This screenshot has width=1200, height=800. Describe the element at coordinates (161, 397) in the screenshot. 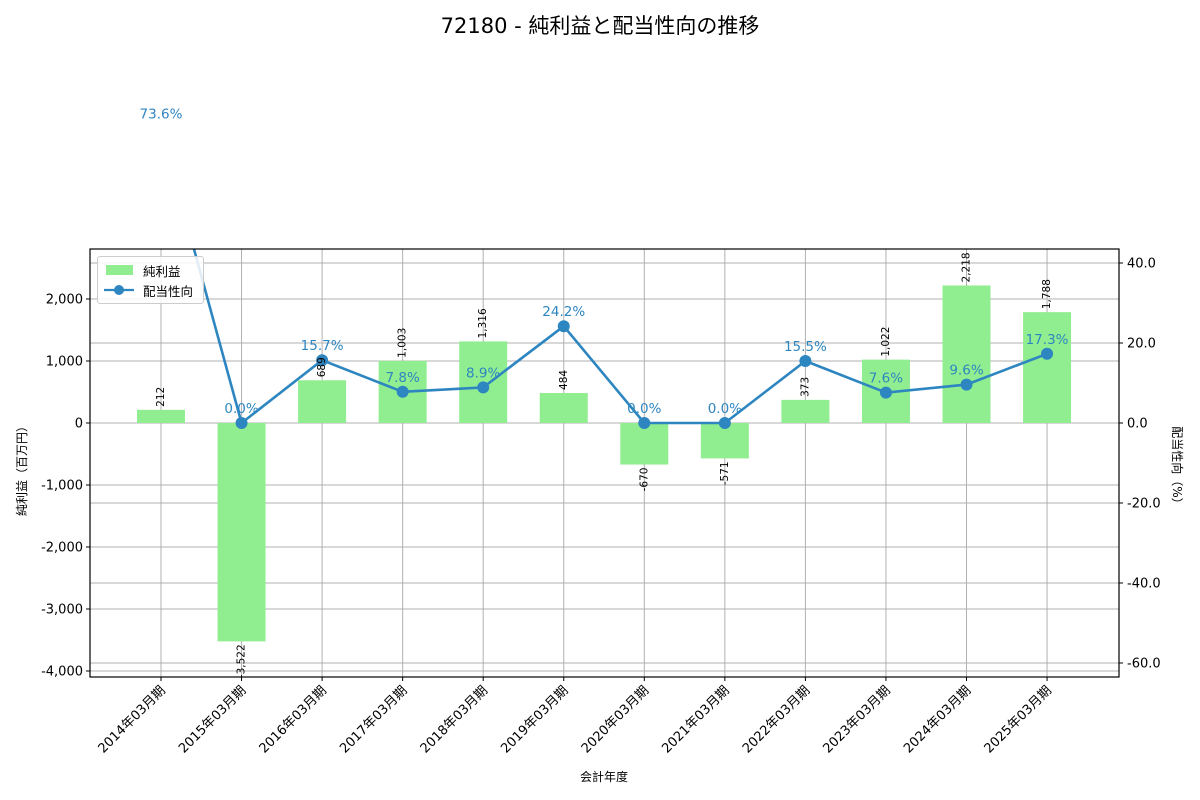

I see `bar-value-label: 212` at that location.